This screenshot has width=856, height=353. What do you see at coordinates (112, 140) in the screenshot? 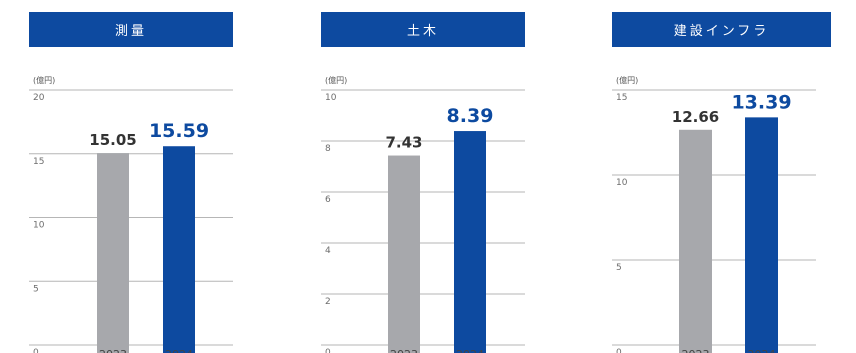
I see `data-label: 15.05` at bounding box center [112, 140].